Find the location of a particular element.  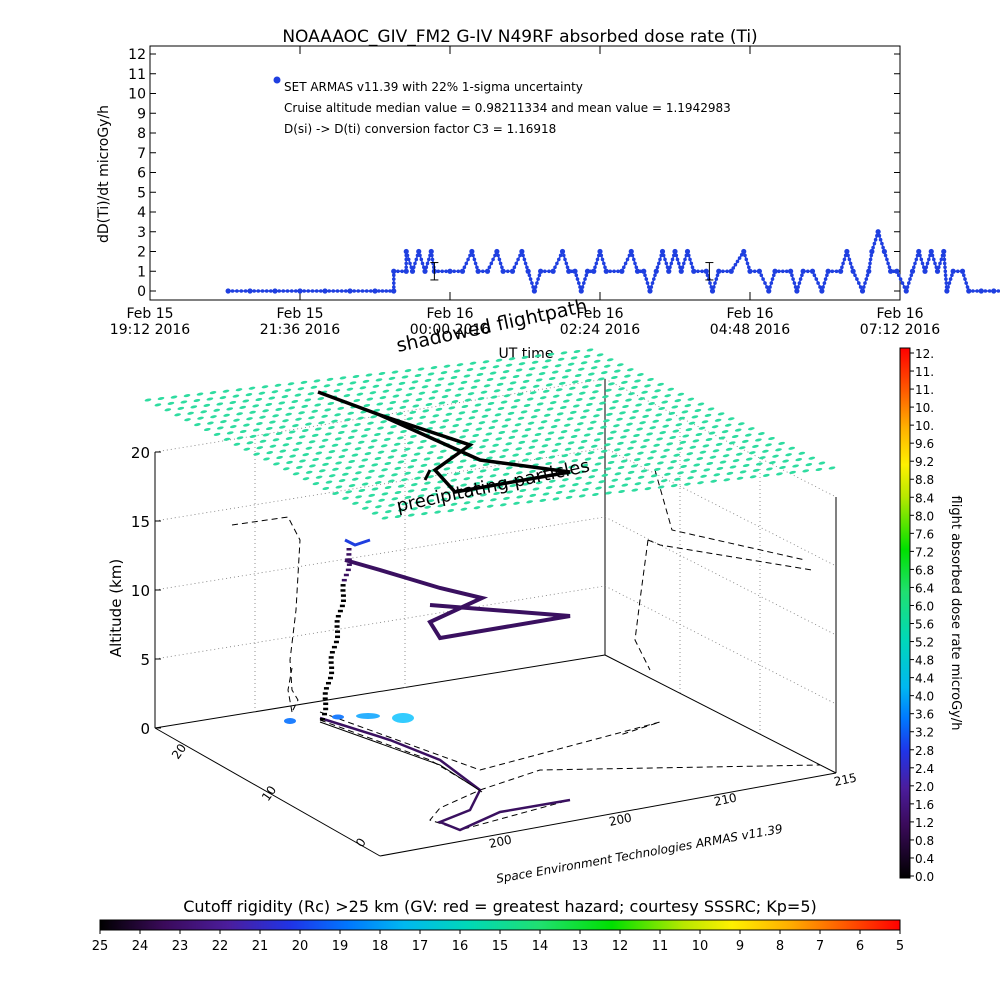

dose-colorbar-tick-label: 10. is located at coordinates (924, 408).